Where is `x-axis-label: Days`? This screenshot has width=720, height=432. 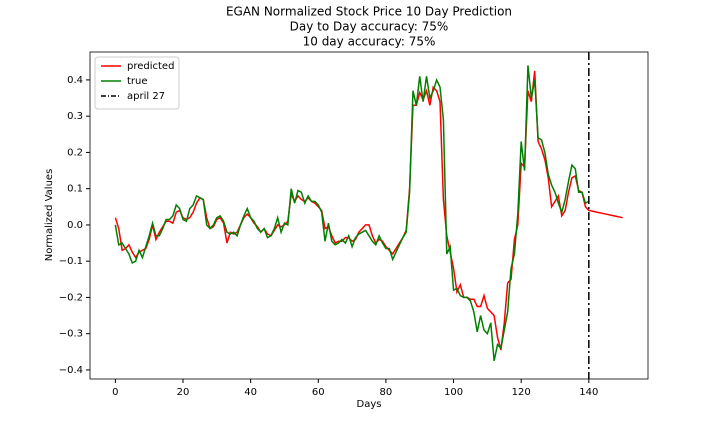 x-axis-label: Days is located at coordinates (369, 404).